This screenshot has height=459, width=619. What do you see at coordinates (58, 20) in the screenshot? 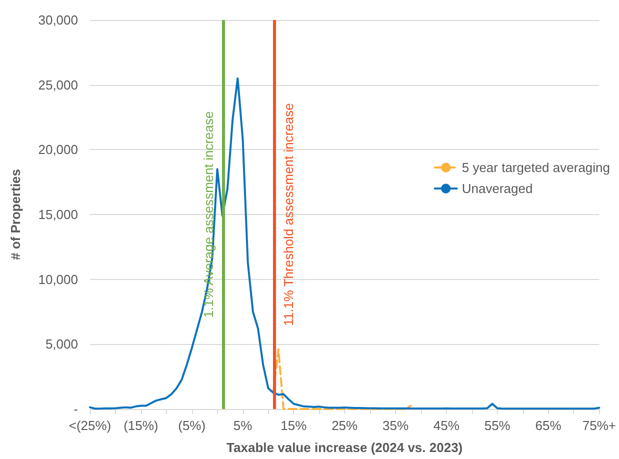
I see `y-tick-label: 30,000` at bounding box center [58, 20].